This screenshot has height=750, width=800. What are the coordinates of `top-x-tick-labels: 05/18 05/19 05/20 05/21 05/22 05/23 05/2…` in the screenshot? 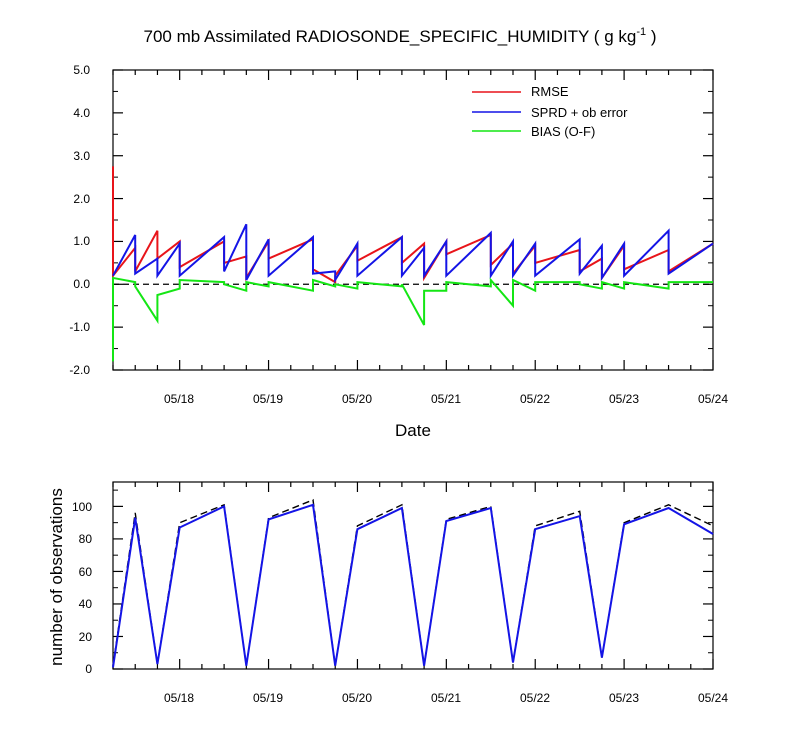 It's located at (446, 399).